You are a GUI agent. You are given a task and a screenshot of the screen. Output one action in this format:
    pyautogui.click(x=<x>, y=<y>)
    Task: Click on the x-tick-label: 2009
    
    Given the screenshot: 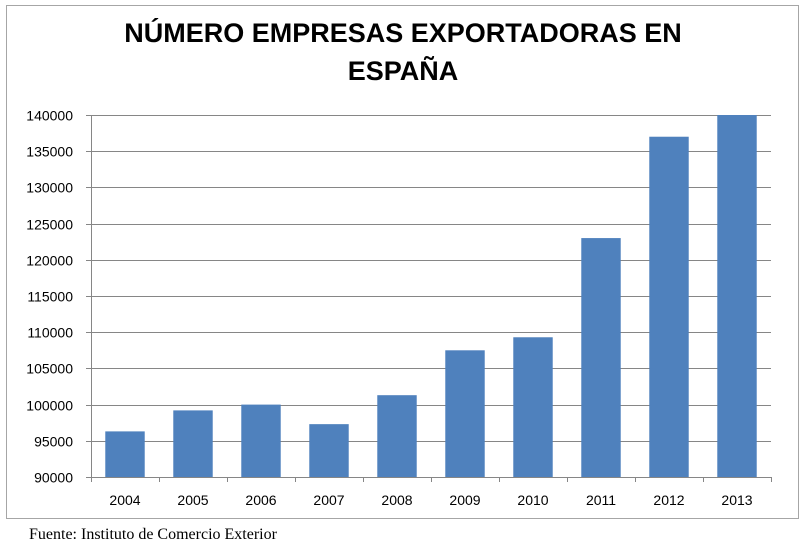 What is the action you would take?
    pyautogui.click(x=464, y=500)
    